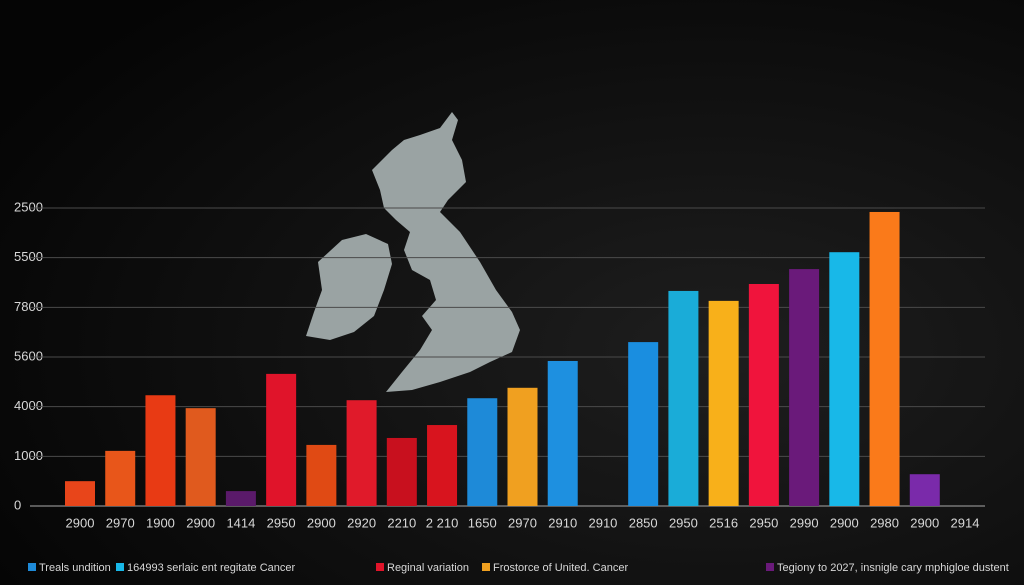  What do you see at coordinates (413, 252) in the screenshot?
I see `uk-map` at bounding box center [413, 252].